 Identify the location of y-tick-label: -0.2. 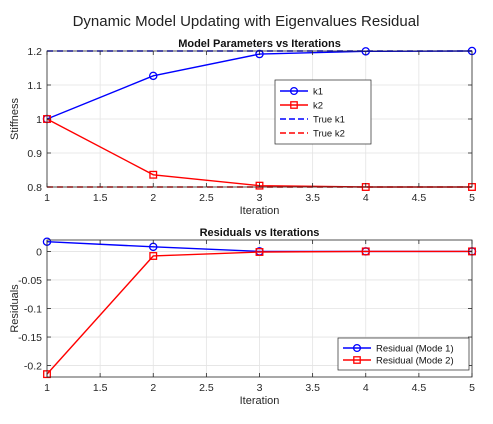
(33, 367).